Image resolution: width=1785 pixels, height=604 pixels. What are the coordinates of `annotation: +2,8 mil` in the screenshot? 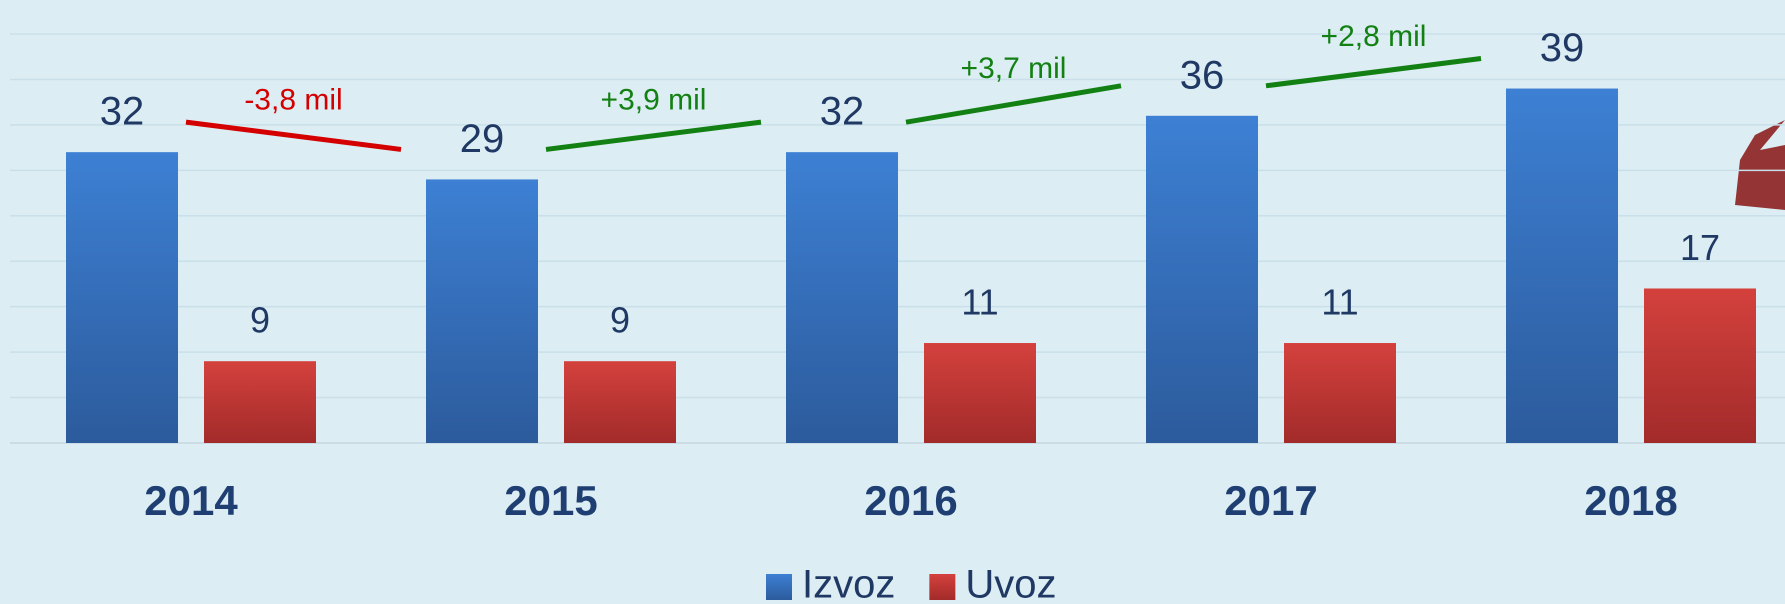 It's located at (1374, 36).